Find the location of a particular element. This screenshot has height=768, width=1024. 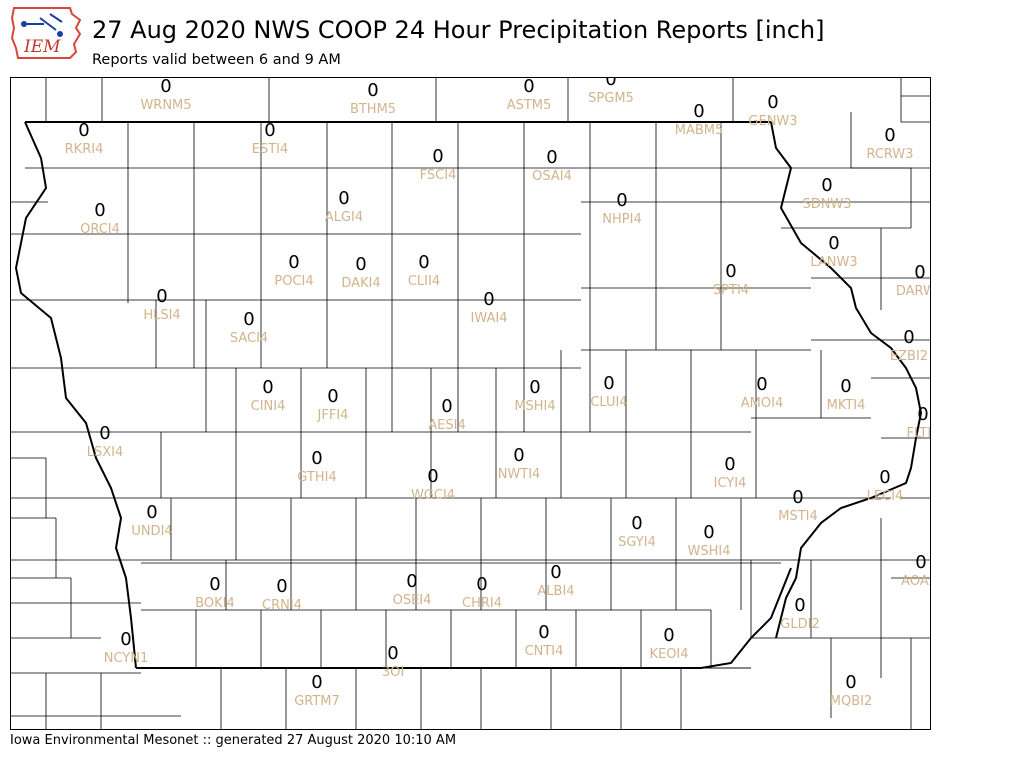

station-id-label: GENW3 is located at coordinates (772, 121).